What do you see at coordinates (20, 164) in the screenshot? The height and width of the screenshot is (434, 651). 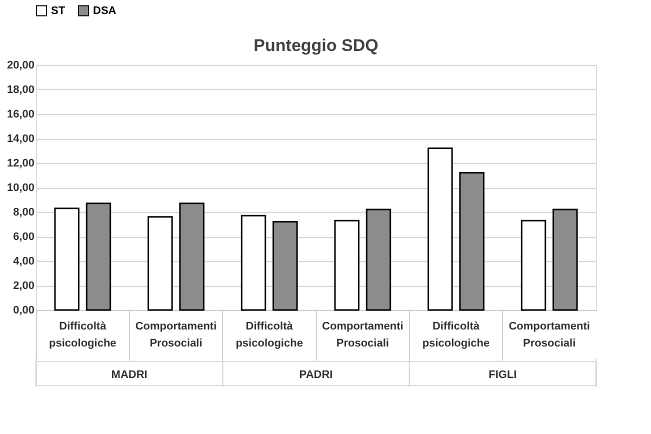 I see `y-tick-label: 12,00` at bounding box center [20, 164].